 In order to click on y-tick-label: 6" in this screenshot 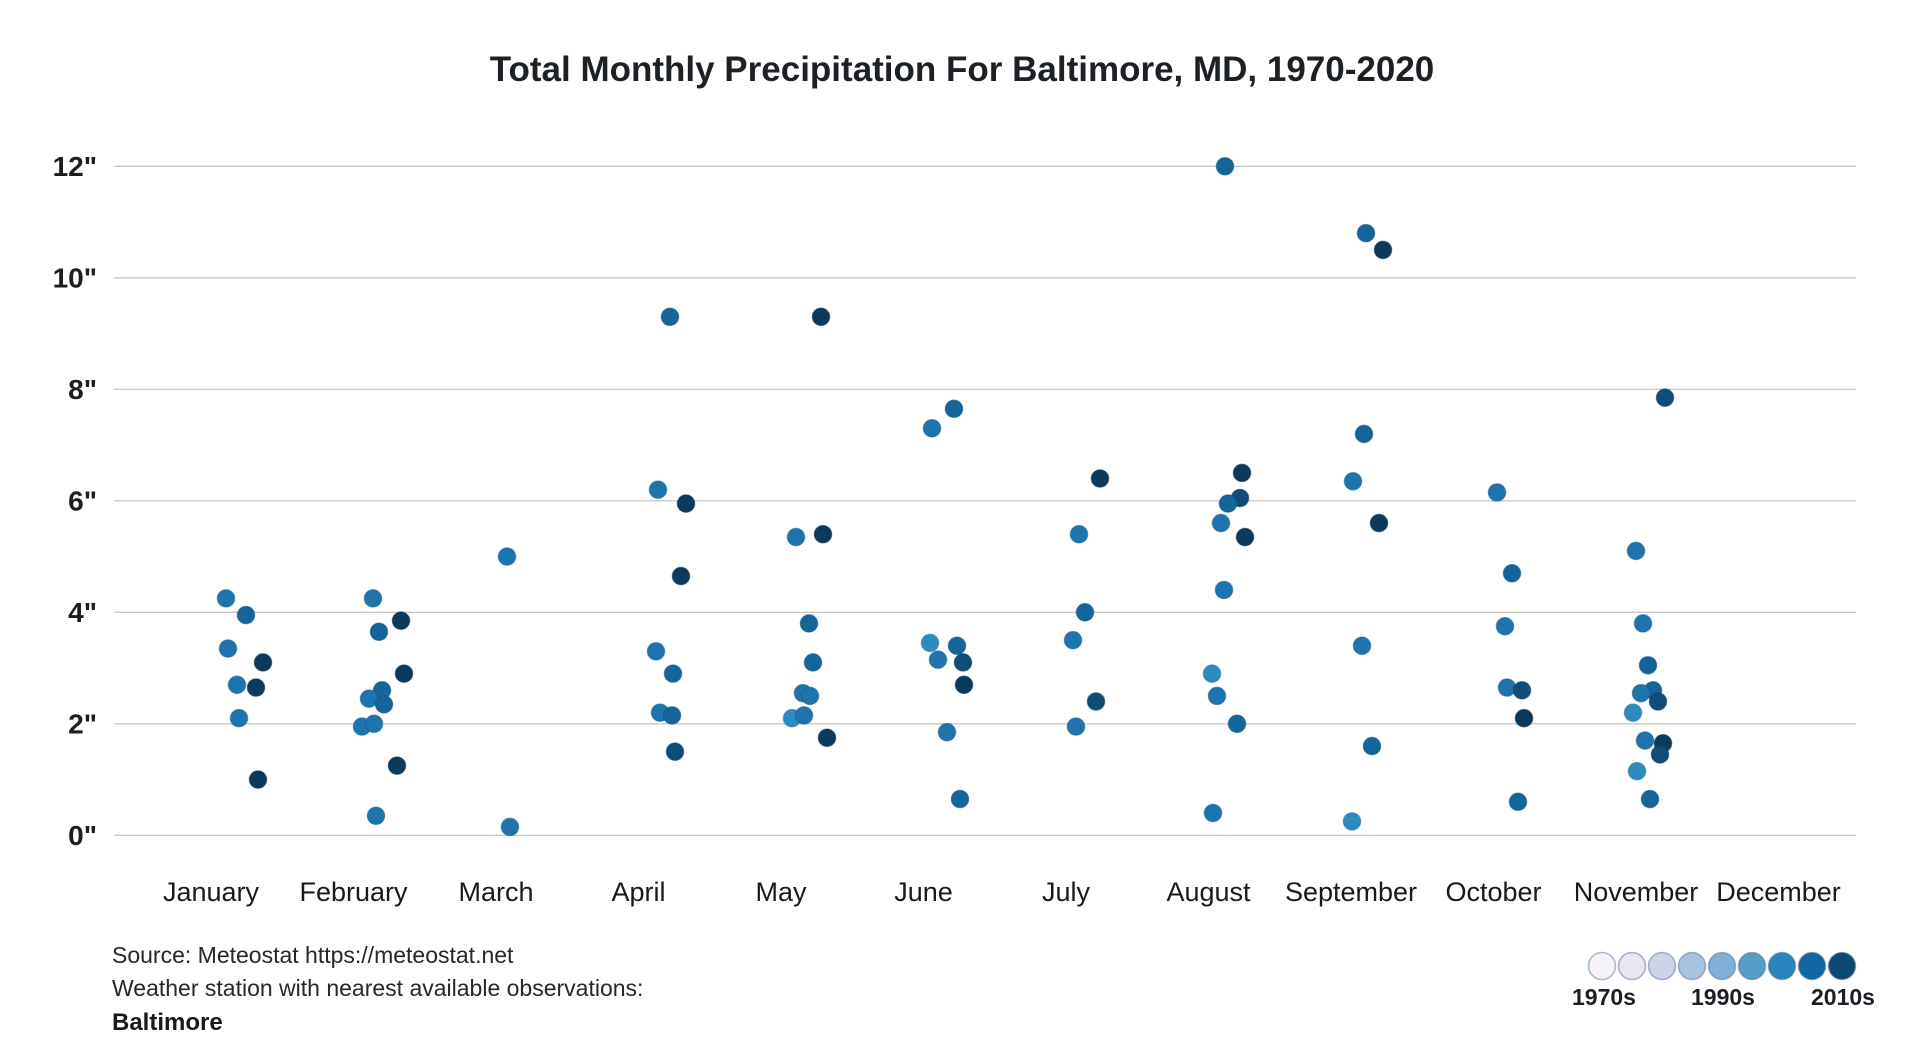, I will do `click(82, 500)`.